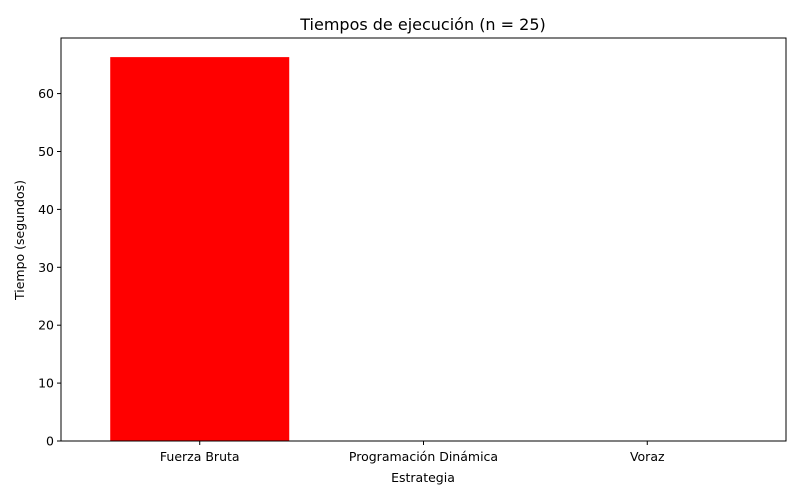 The height and width of the screenshot is (500, 800). Describe the element at coordinates (50, 441) in the screenshot. I see `y-tick-label: 0` at that location.